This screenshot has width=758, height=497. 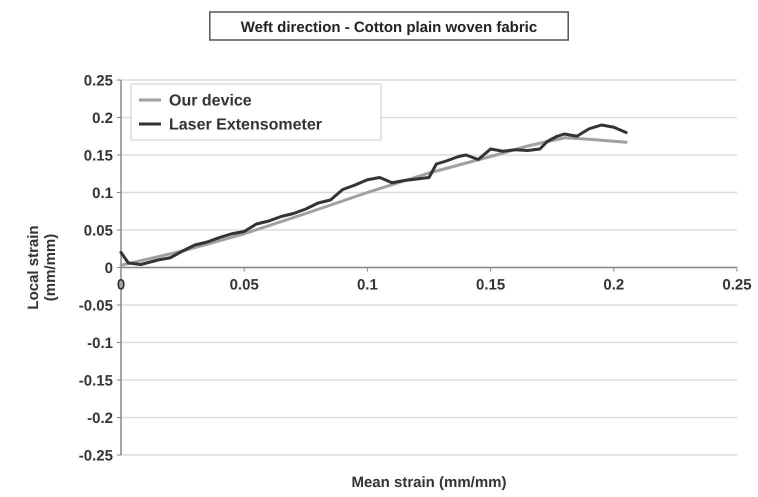 What do you see at coordinates (95, 381) in the screenshot?
I see `y-tick-label: -0.15` at bounding box center [95, 381].